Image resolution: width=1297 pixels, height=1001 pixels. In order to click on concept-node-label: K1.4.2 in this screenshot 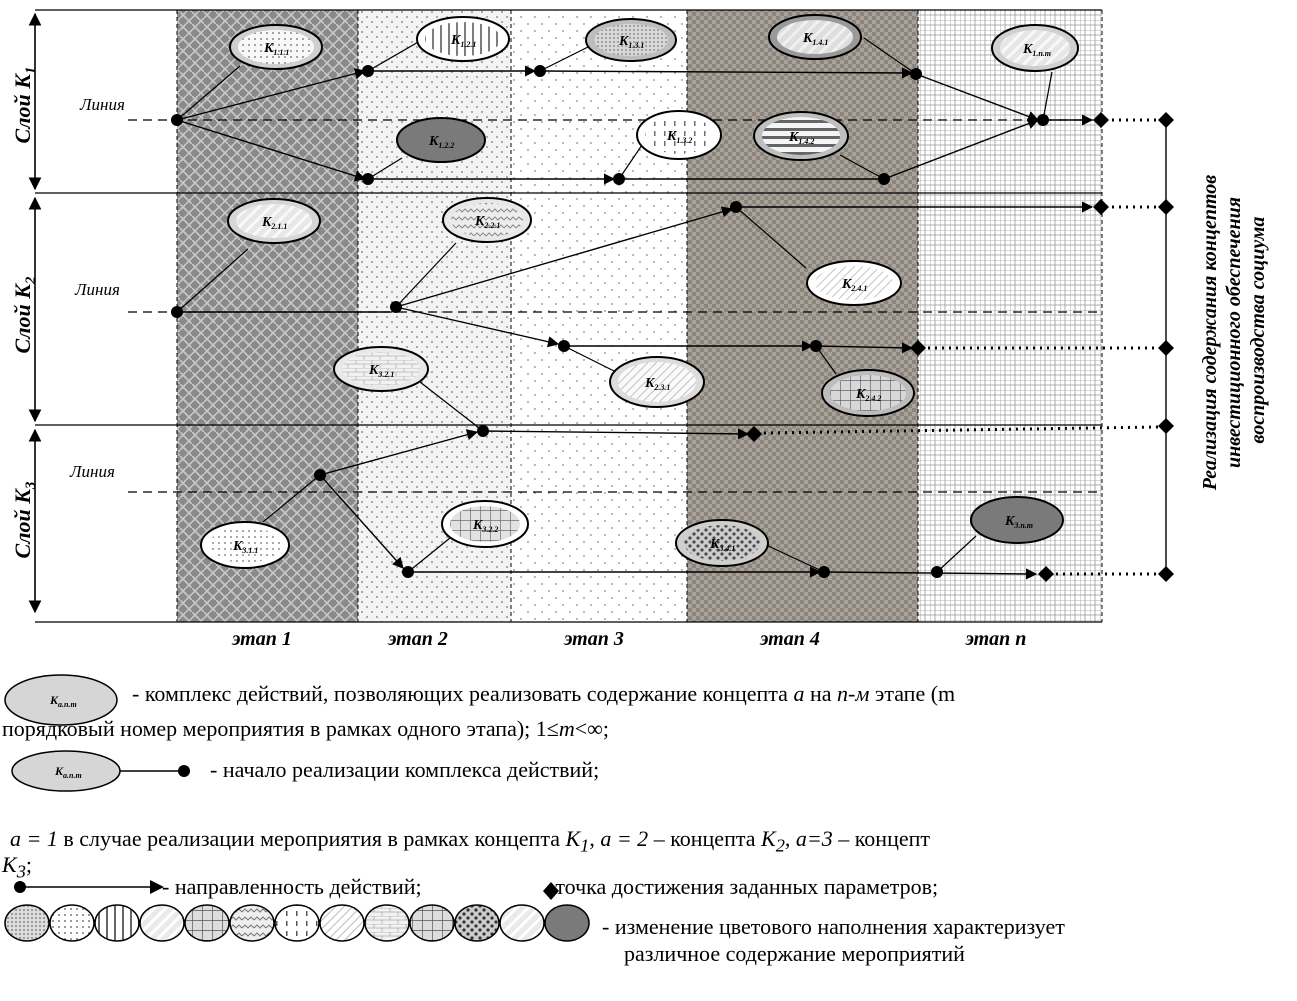, I will do `click(801, 138)`.